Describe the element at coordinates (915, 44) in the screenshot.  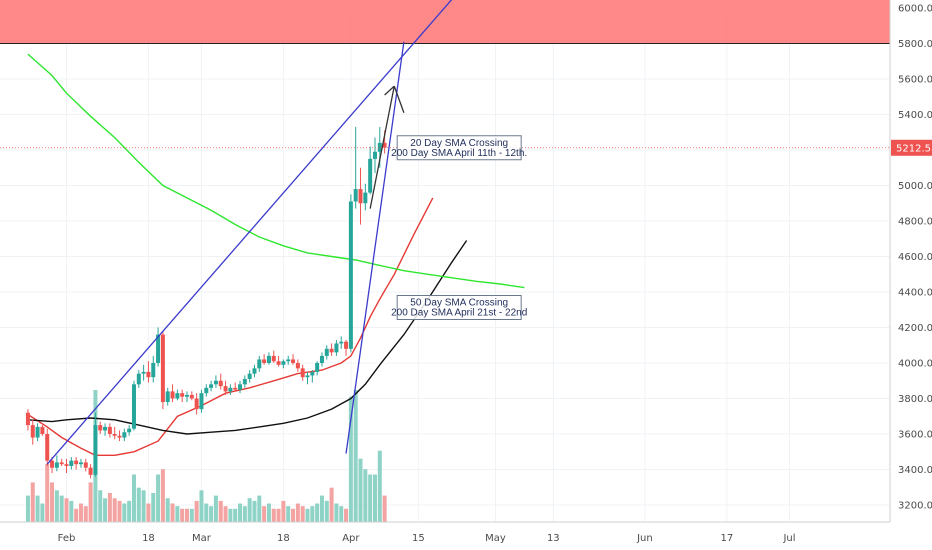
I see `price-tick-label: 5800.00` at that location.